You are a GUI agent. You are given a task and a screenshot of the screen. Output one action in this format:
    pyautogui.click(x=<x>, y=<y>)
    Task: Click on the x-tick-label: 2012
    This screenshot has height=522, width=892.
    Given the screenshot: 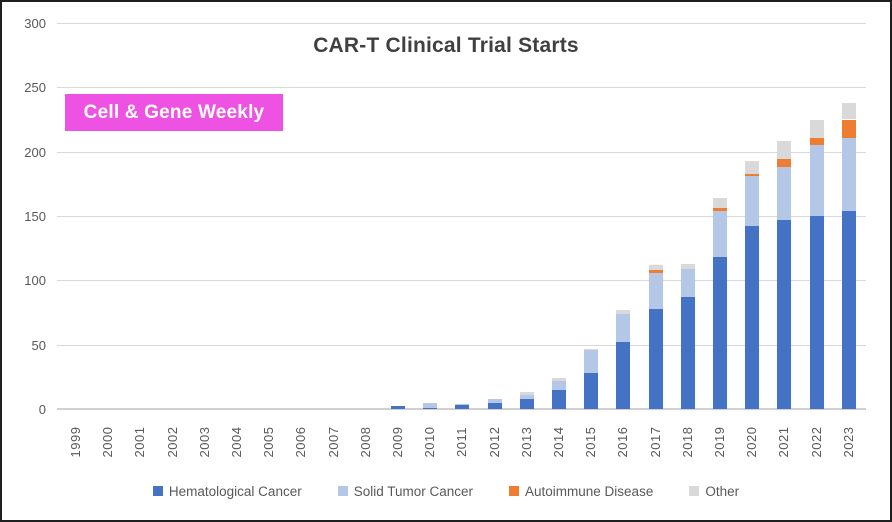 What is the action you would take?
    pyautogui.click(x=494, y=442)
    